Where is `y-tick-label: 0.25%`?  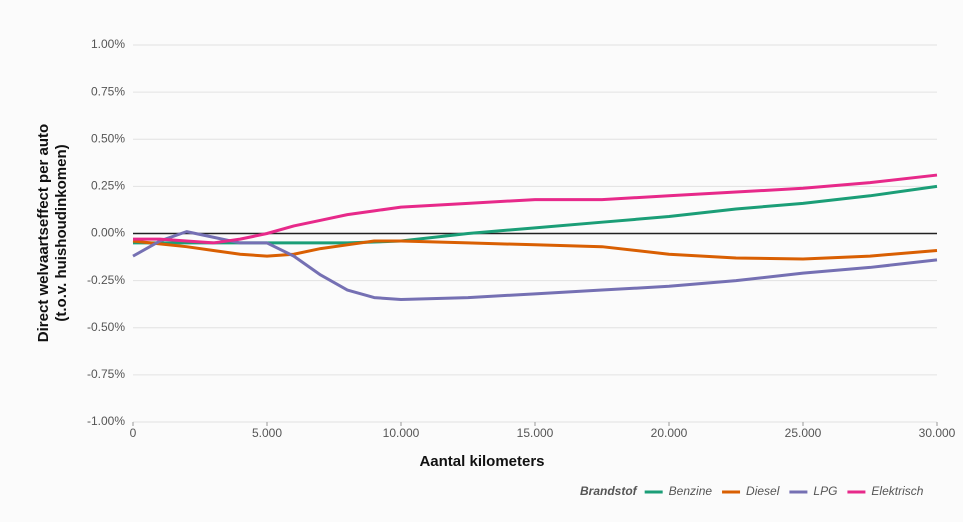
y-tick-label: 0.25% is located at coordinates (108, 186).